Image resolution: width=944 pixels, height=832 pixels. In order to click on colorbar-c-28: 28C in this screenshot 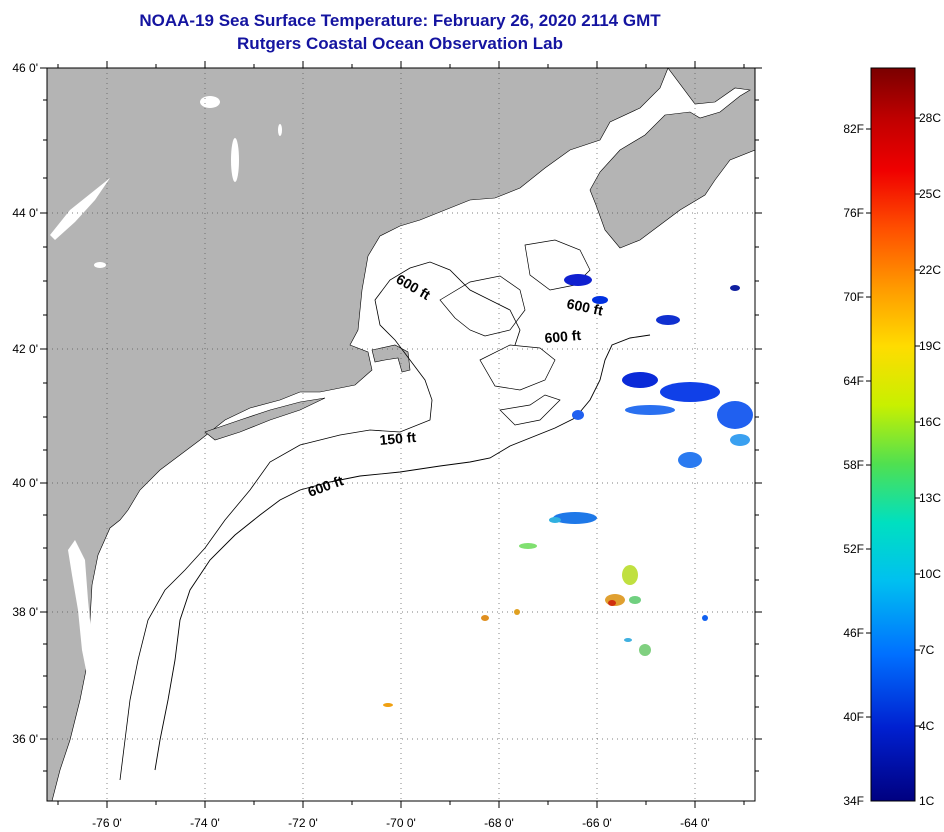, I will do `click(930, 118)`.